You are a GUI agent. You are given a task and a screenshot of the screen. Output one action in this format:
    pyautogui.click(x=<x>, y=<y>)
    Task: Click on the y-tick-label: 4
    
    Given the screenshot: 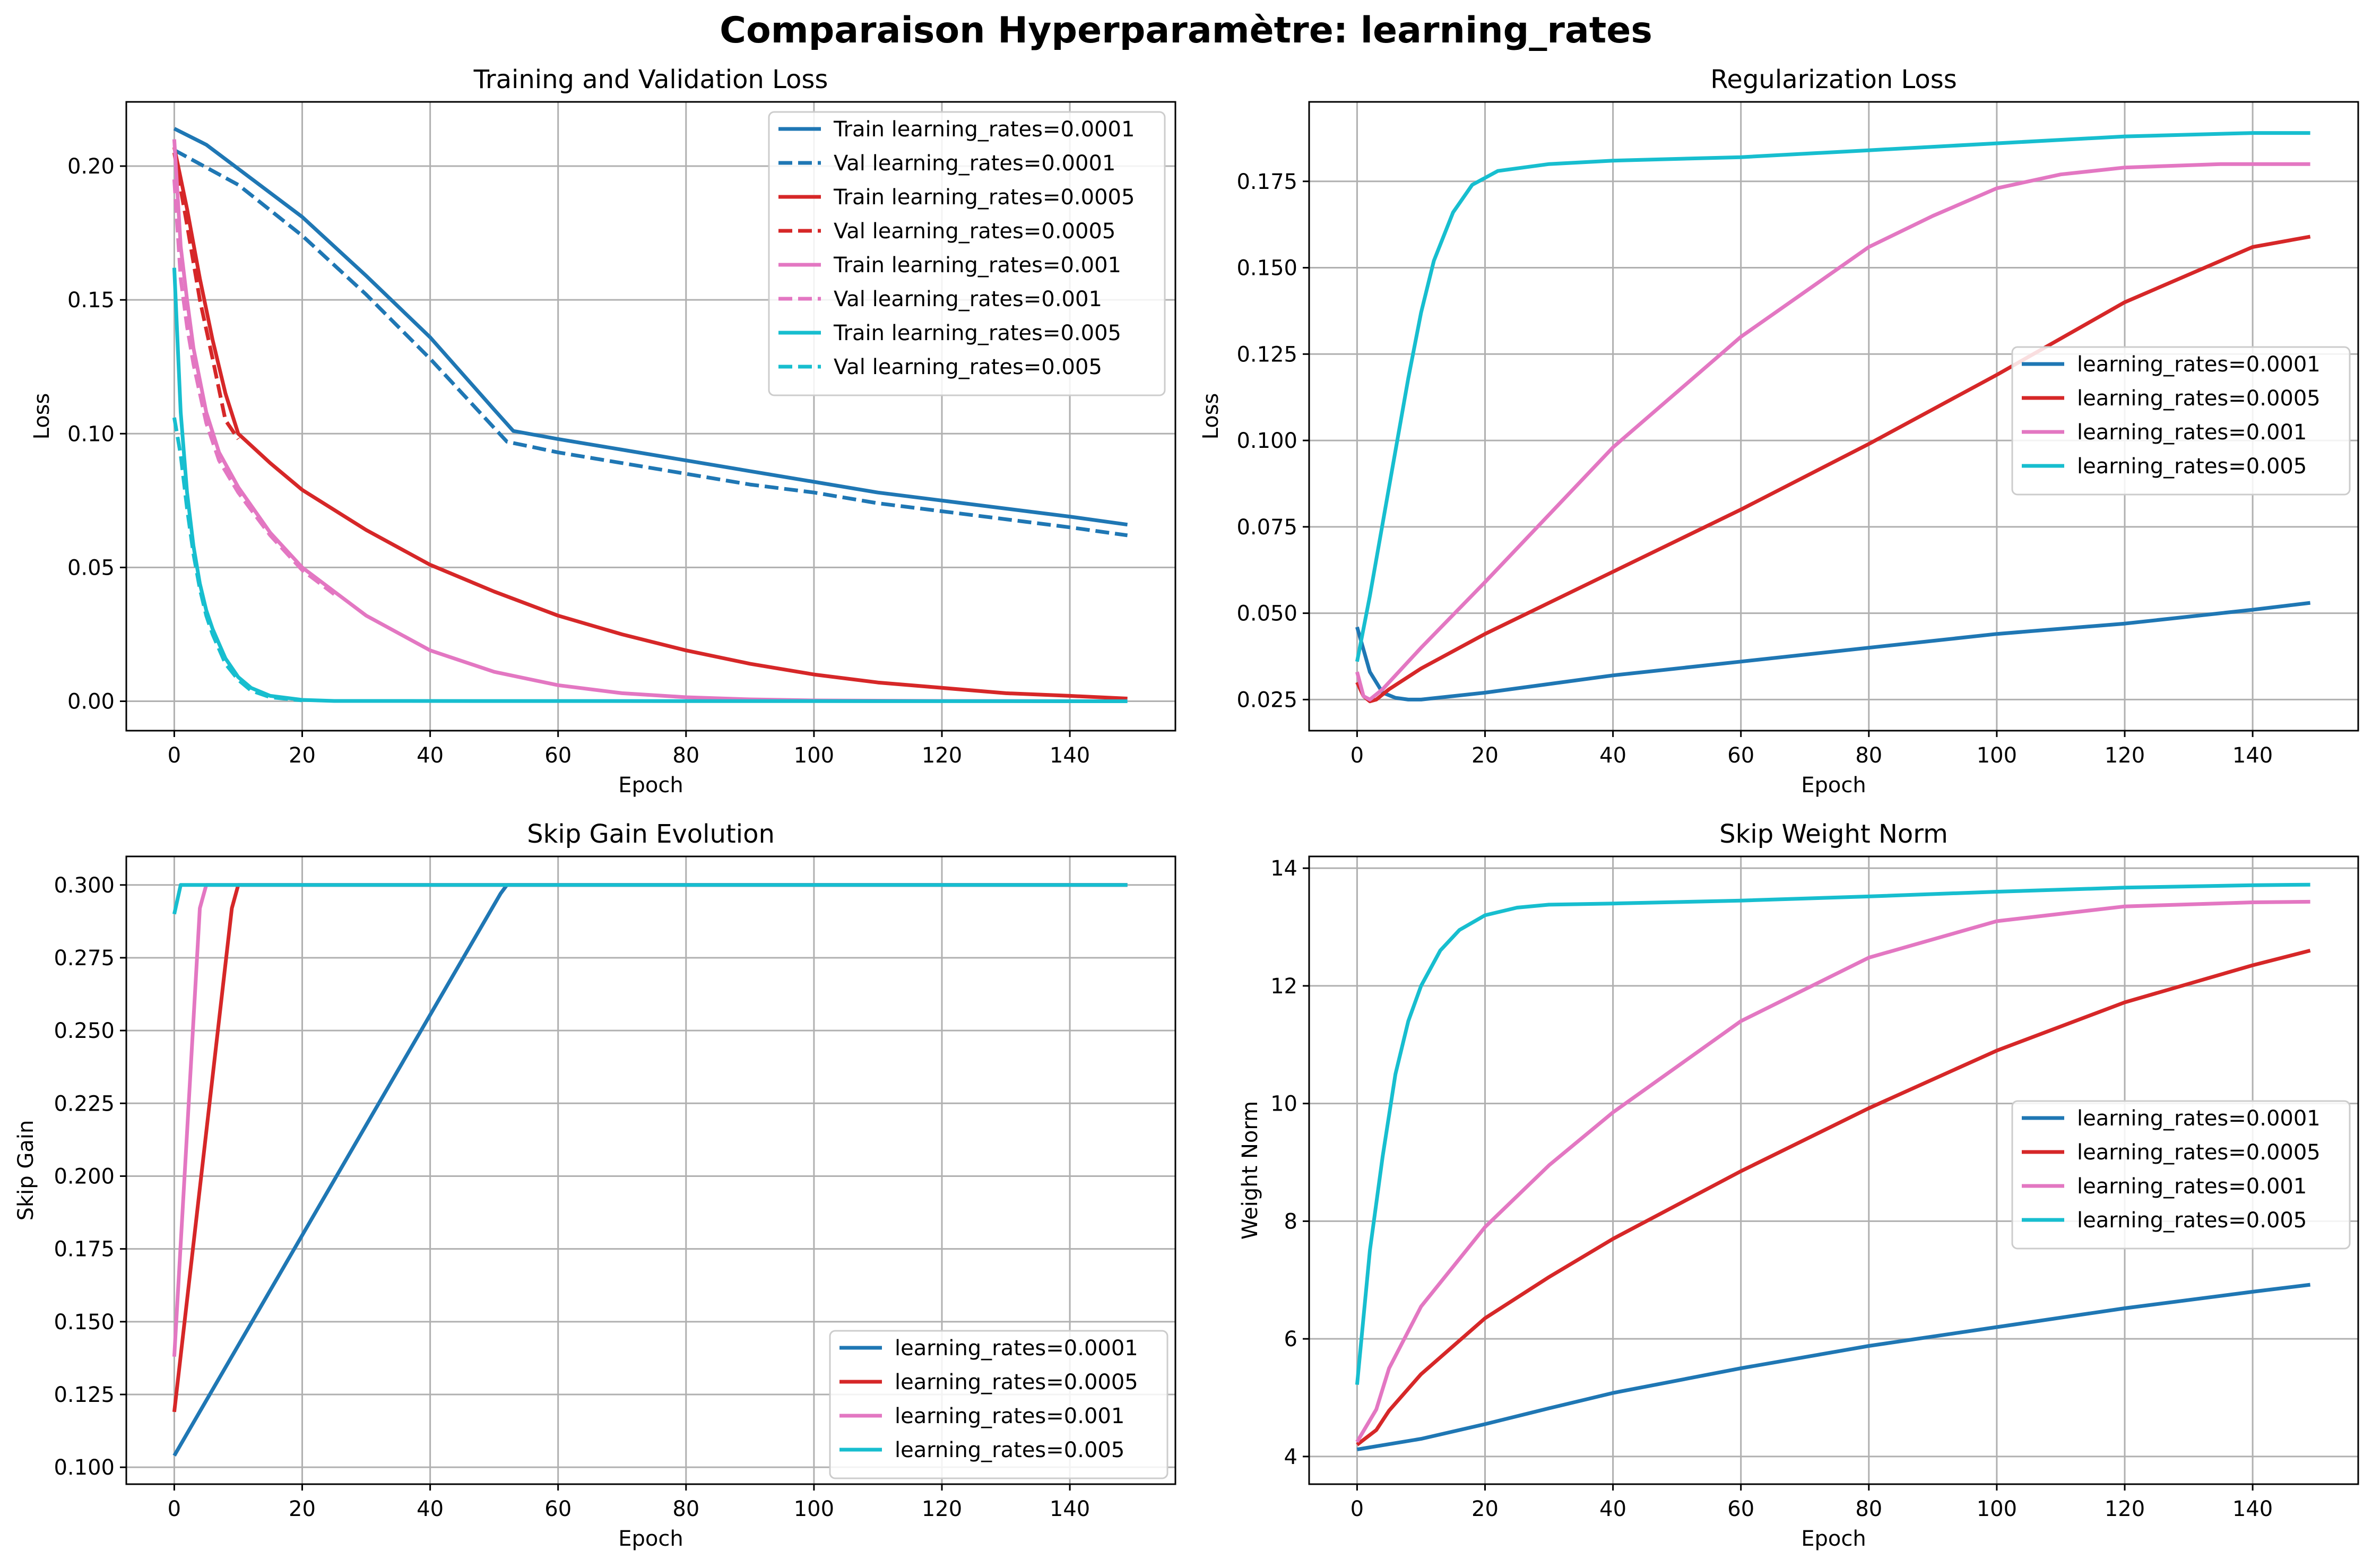 What is the action you would take?
    pyautogui.click(x=1291, y=1457)
    